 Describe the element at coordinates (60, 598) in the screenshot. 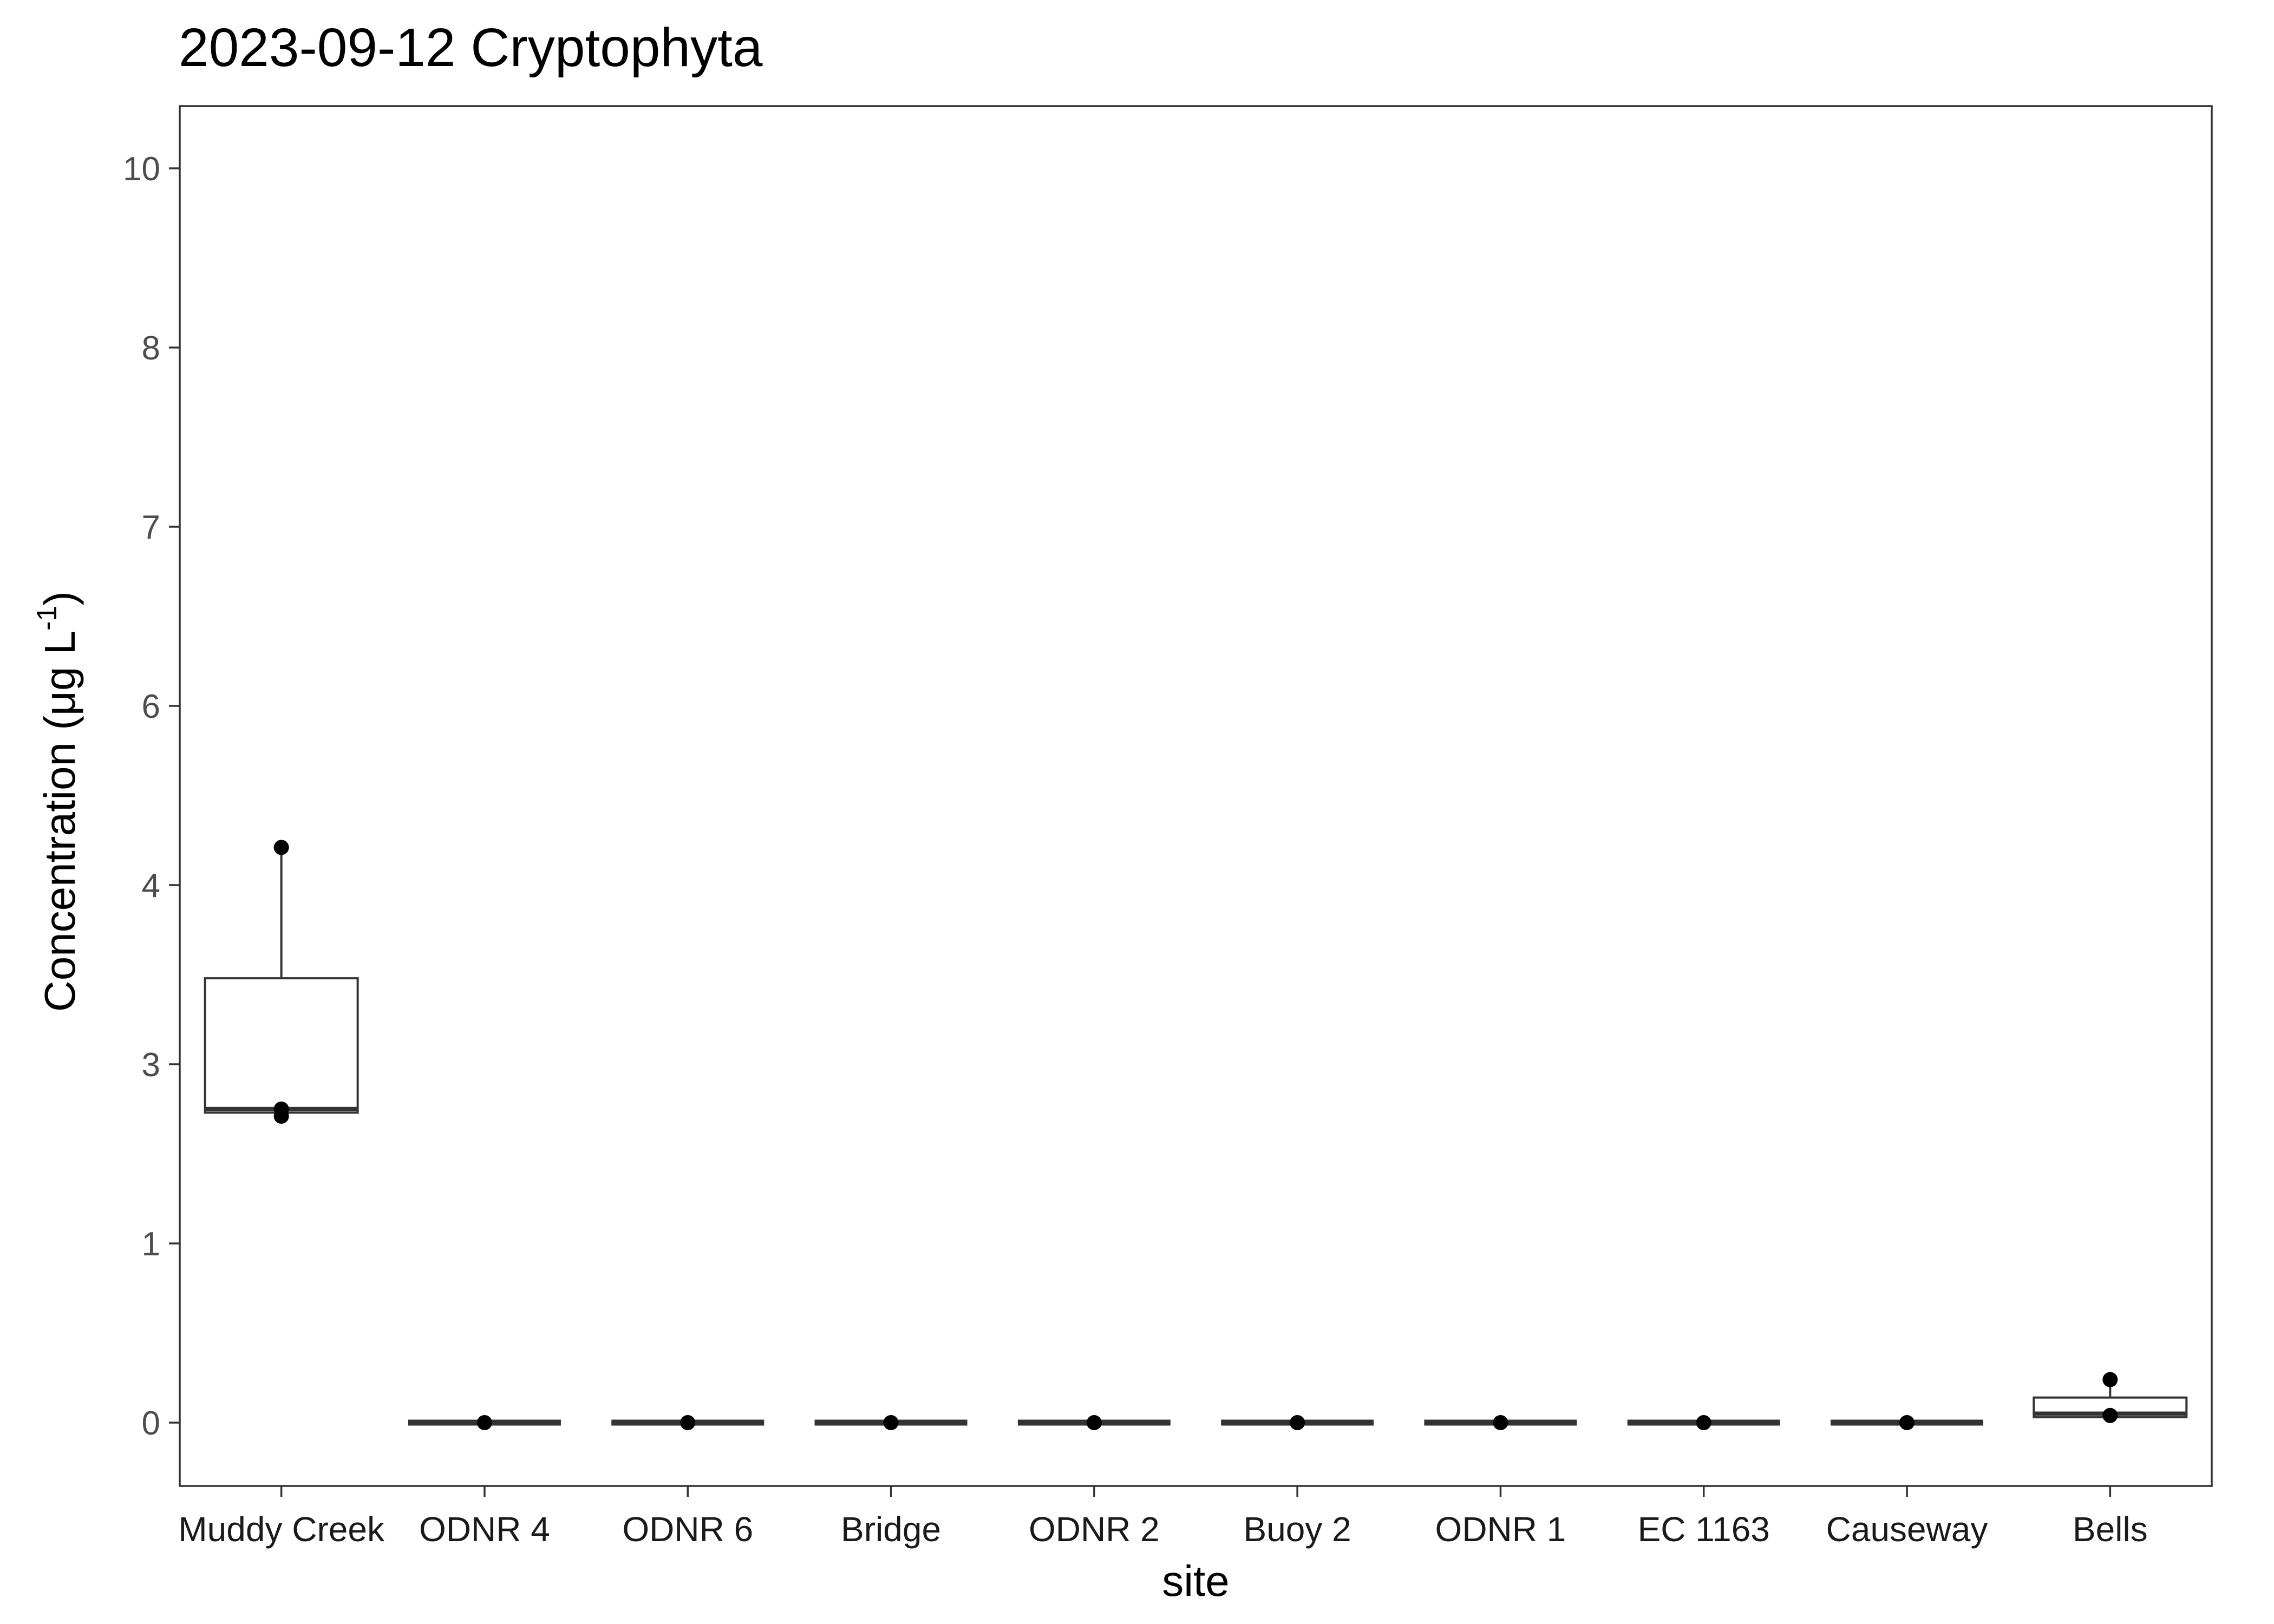

I see `y-axis-title-close: )` at that location.